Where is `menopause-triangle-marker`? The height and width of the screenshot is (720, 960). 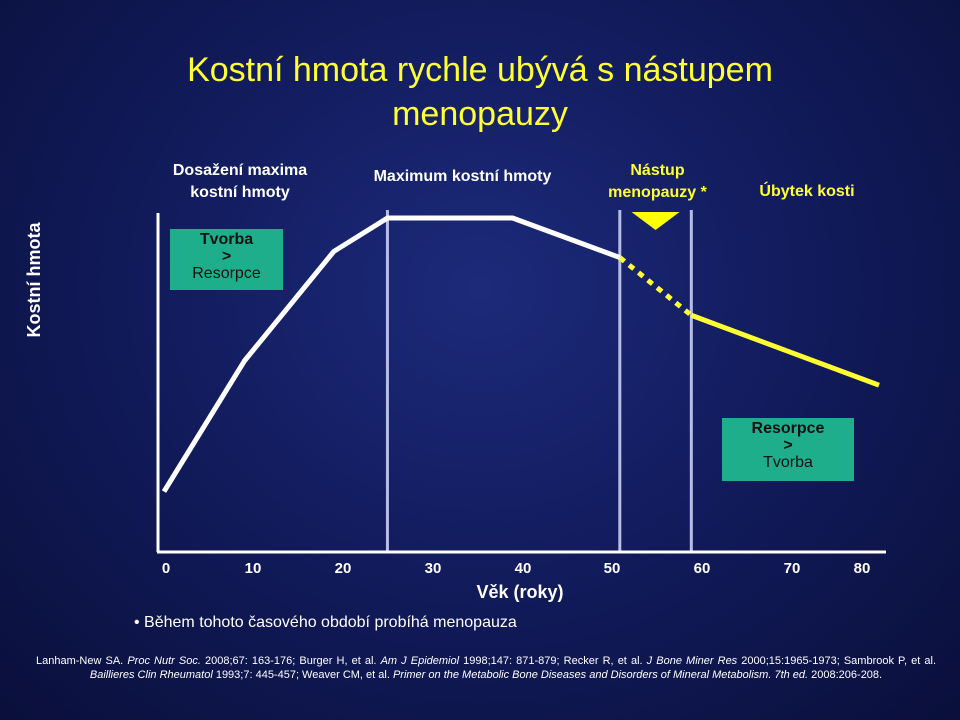 menopause-triangle-marker is located at coordinates (655, 221).